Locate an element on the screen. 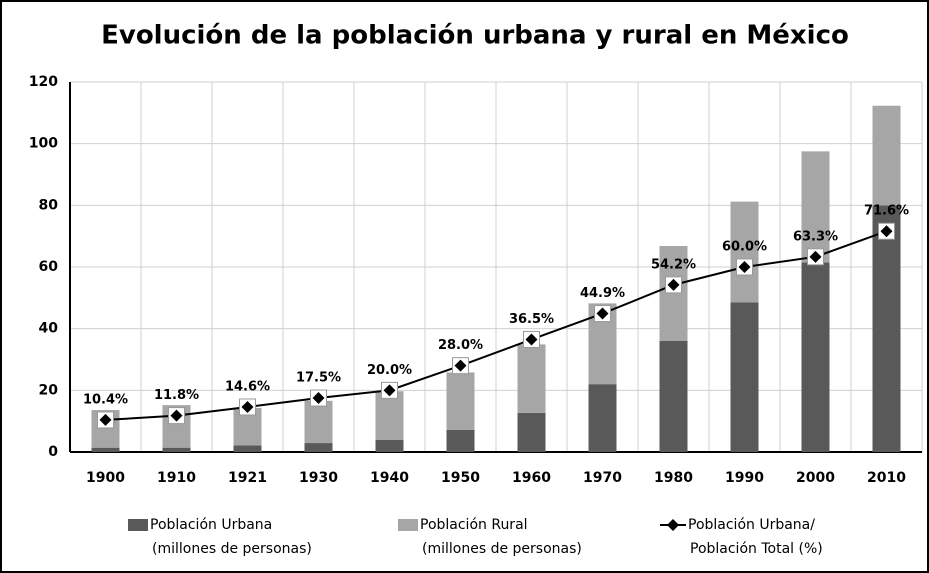  data-label: 10.4% is located at coordinates (105, 399).